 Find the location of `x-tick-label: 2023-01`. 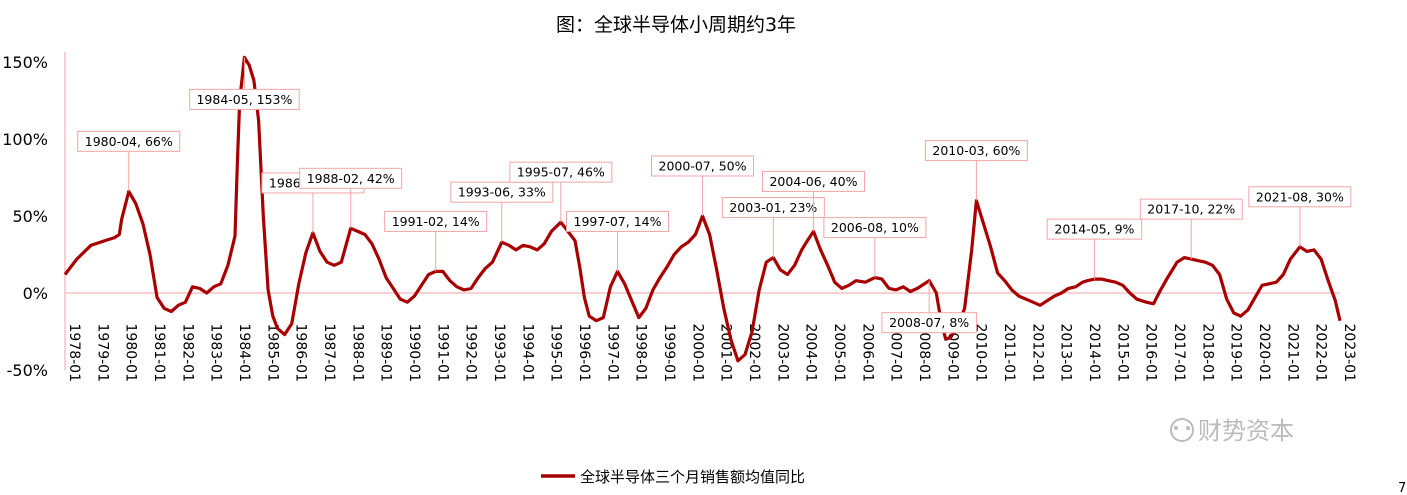

x-tick-label: 2023-01 is located at coordinates (1349, 353).